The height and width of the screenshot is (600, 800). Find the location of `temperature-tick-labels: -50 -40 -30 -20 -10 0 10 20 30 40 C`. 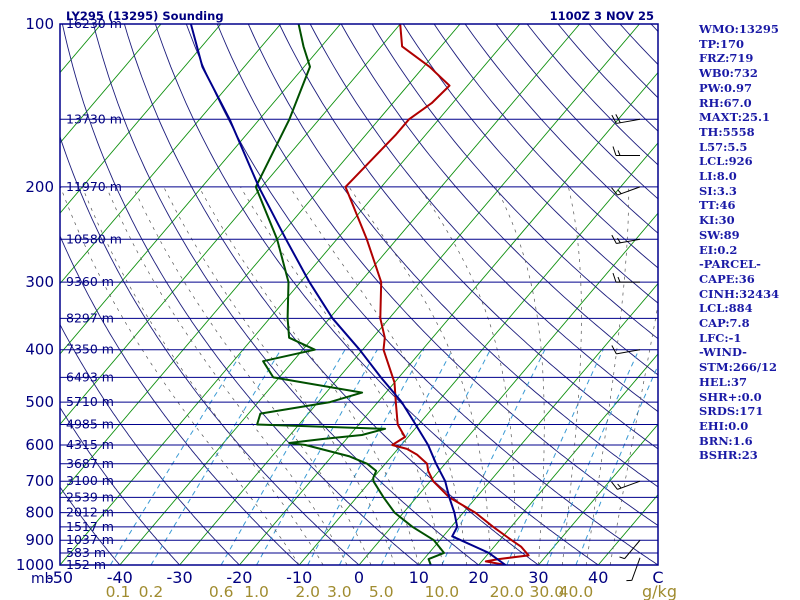

temperature-tick-labels: -50 -40 -30 -20 -10 0 10 20 30 40 C is located at coordinates (355, 577).